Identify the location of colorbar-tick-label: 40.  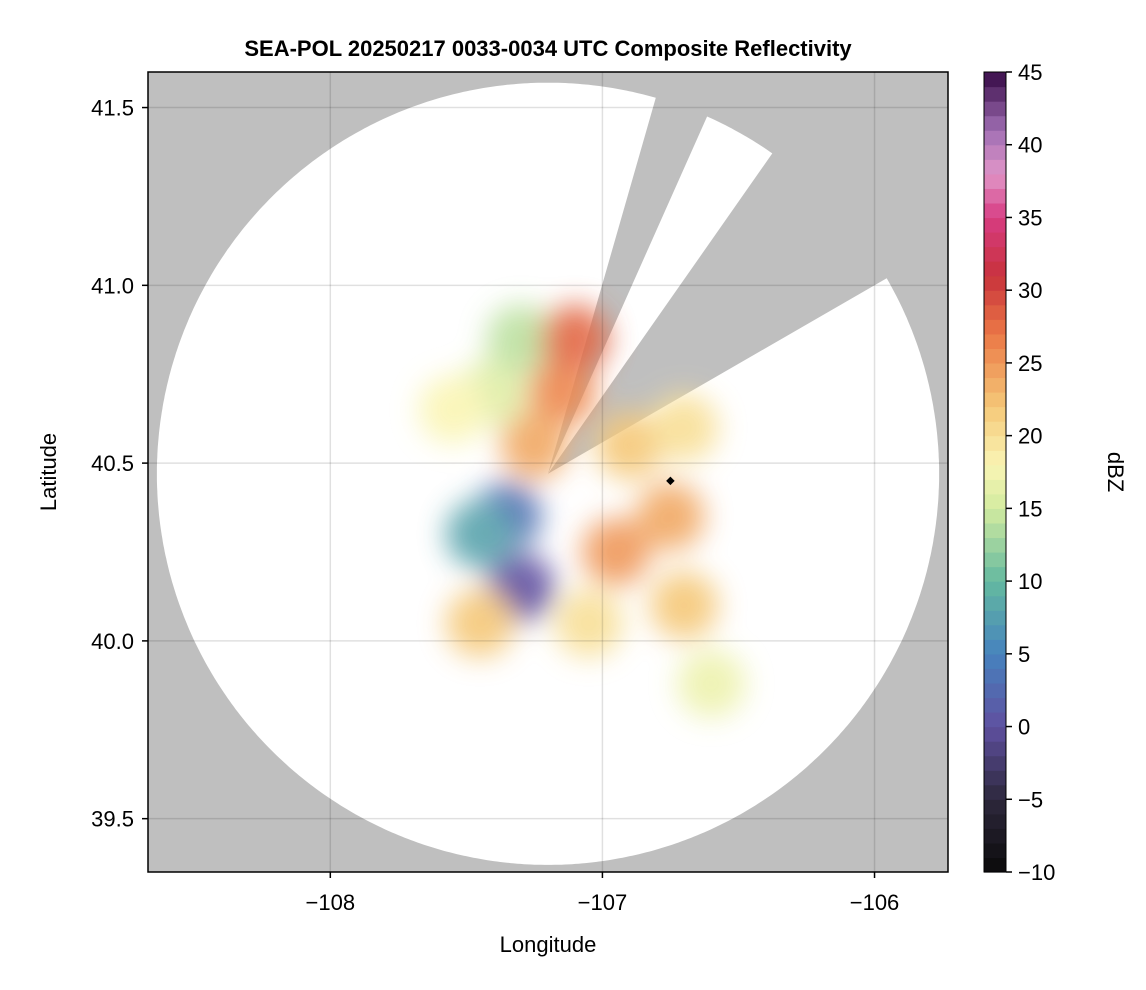
(1030, 145).